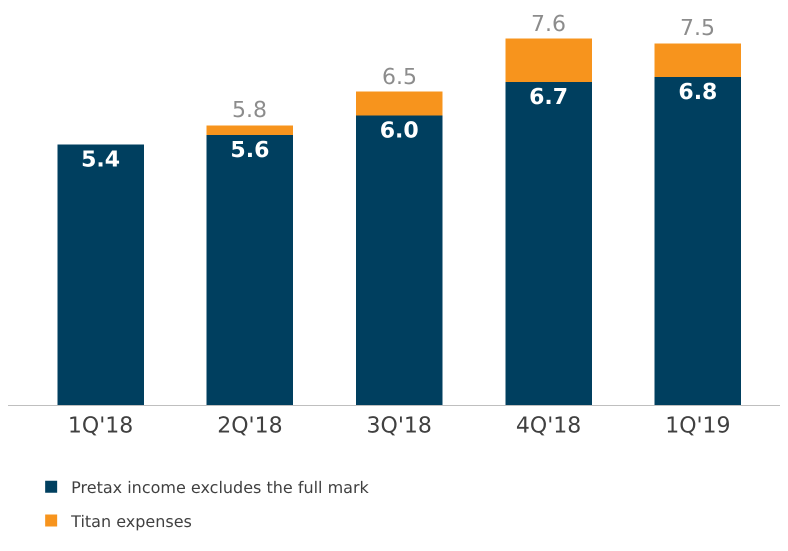 This screenshot has width=788, height=551. Describe the element at coordinates (250, 150) in the screenshot. I see `data-label: 5.6` at that location.